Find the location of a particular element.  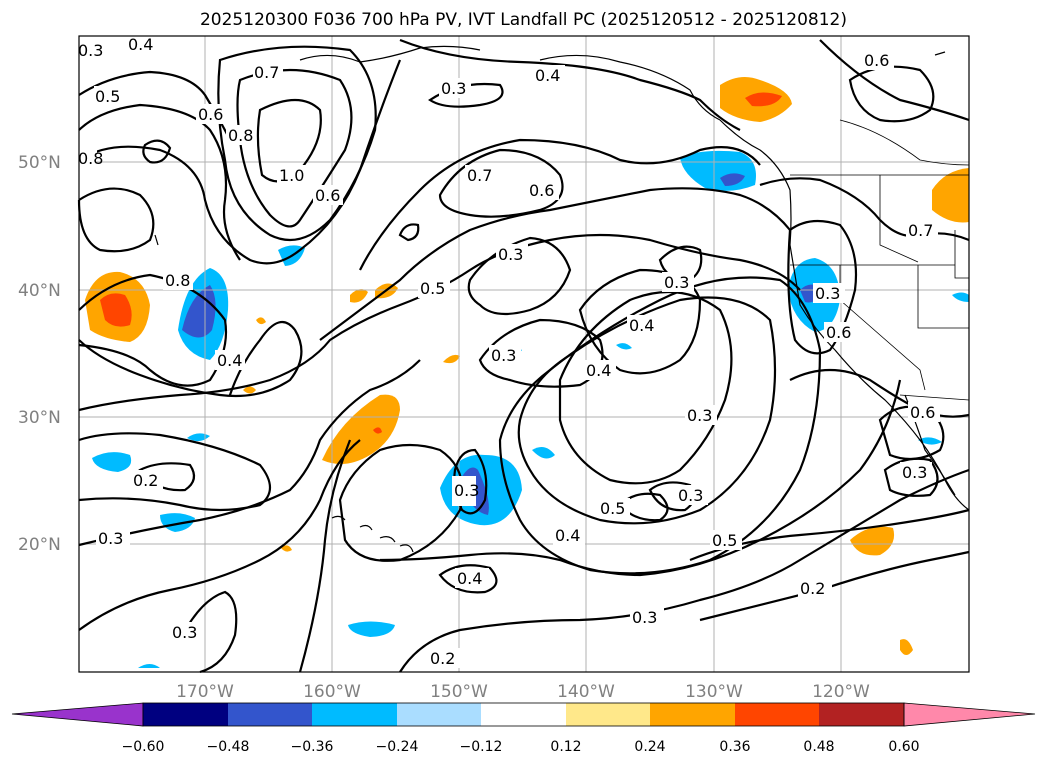

lon-label: 150°W is located at coordinates (459, 692).